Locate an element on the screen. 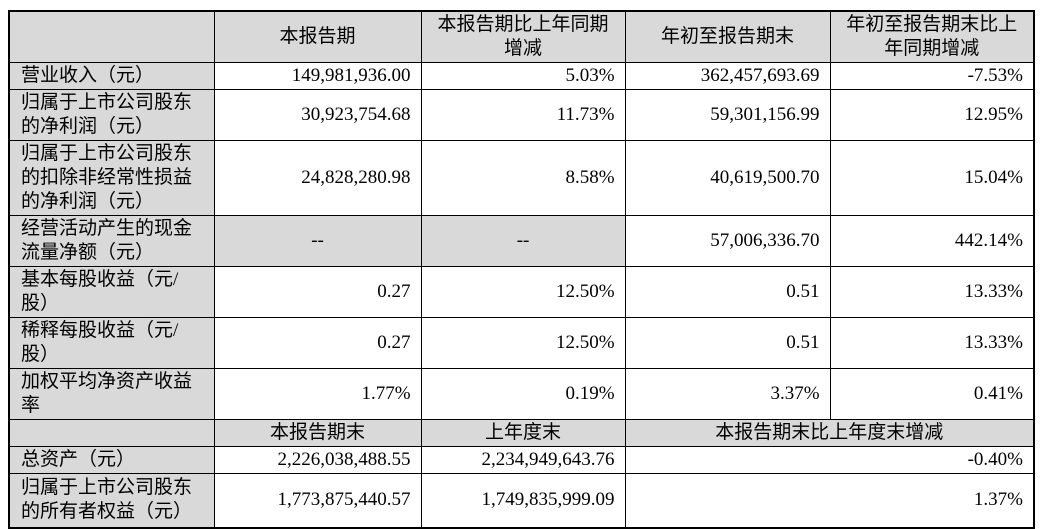 The height and width of the screenshot is (529, 1043). header-current-period-yoy: 本报告期比上年同期 增减 is located at coordinates (523, 36).